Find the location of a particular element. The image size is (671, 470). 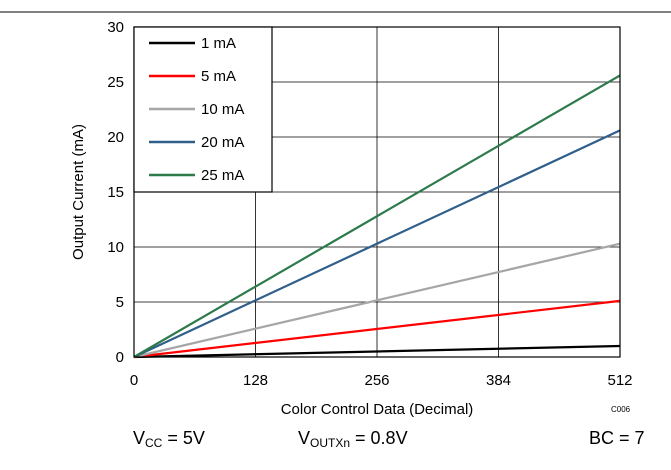

bc-condition: BC = 7 is located at coordinates (617, 438).